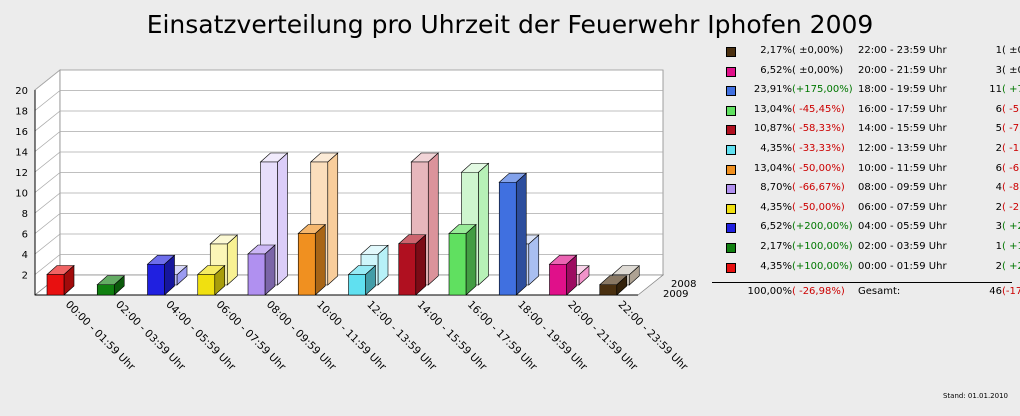 The image size is (1020, 416). I want to click on legend-change: ( -50,00%), so click(818, 207).